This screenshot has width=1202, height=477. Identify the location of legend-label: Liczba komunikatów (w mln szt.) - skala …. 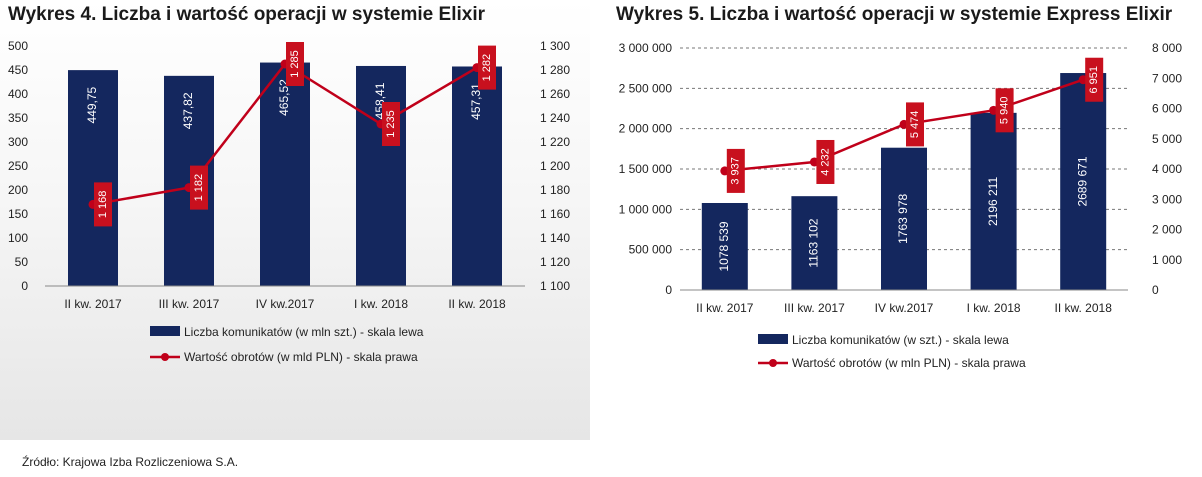
(304, 332).